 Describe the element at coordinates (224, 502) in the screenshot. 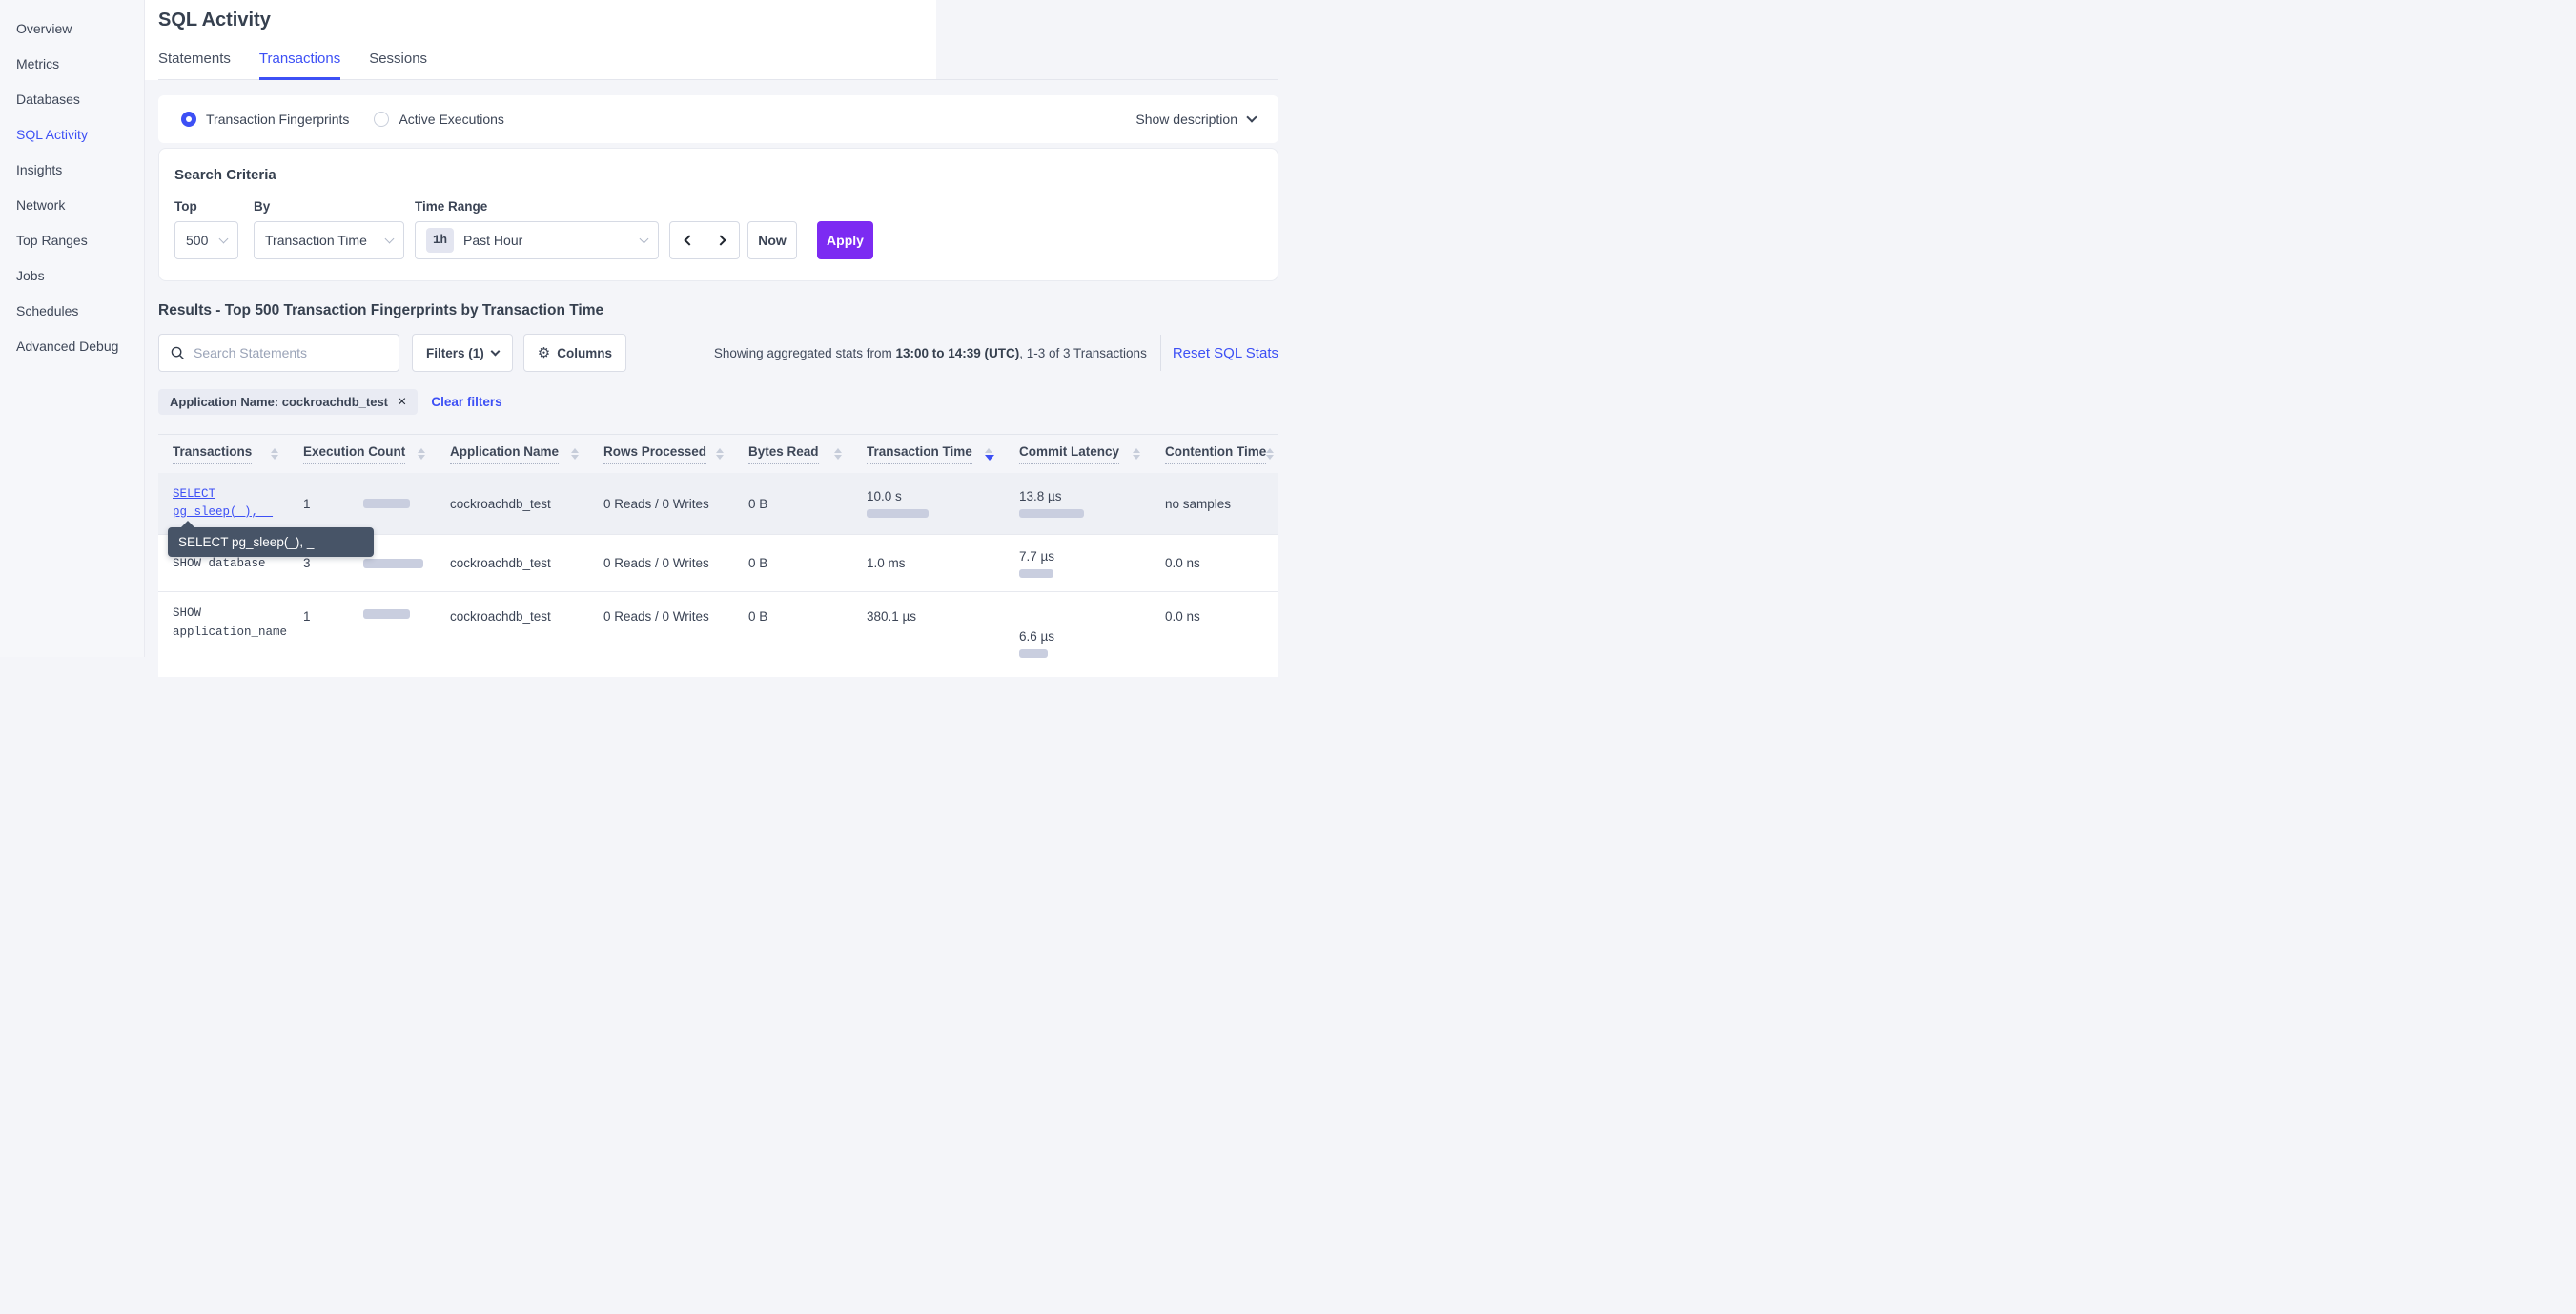

I see `transaction-fingerprint-link: SELECT pg_sleep(_), _` at that location.